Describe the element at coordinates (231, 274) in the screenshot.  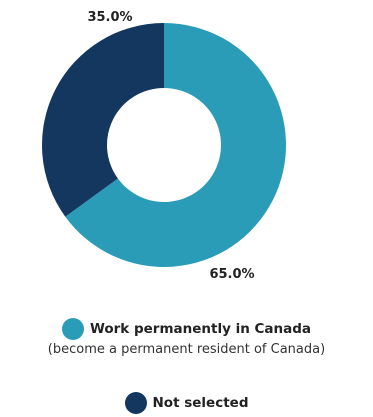
I see `data-label-work-permanently: 65.0%` at that location.